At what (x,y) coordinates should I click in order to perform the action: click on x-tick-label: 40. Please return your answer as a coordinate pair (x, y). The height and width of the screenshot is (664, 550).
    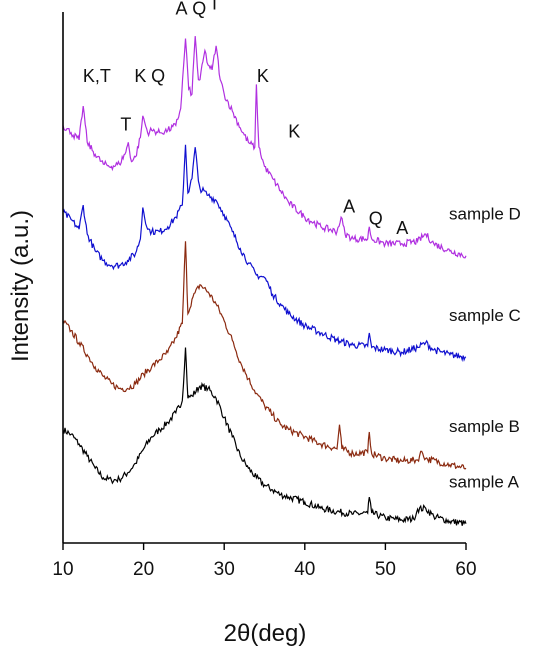
    Looking at the image, I should click on (304, 569).